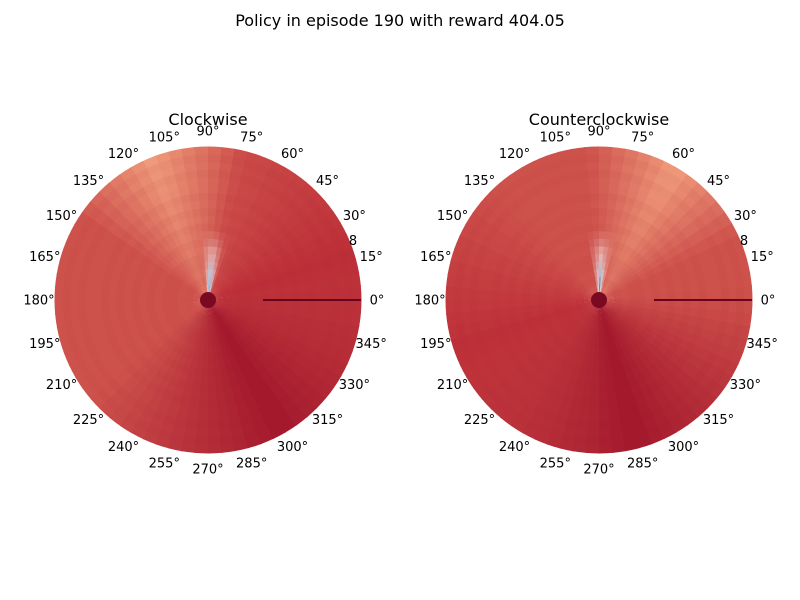  I want to click on angle-tick-label: 135°, so click(479, 181).